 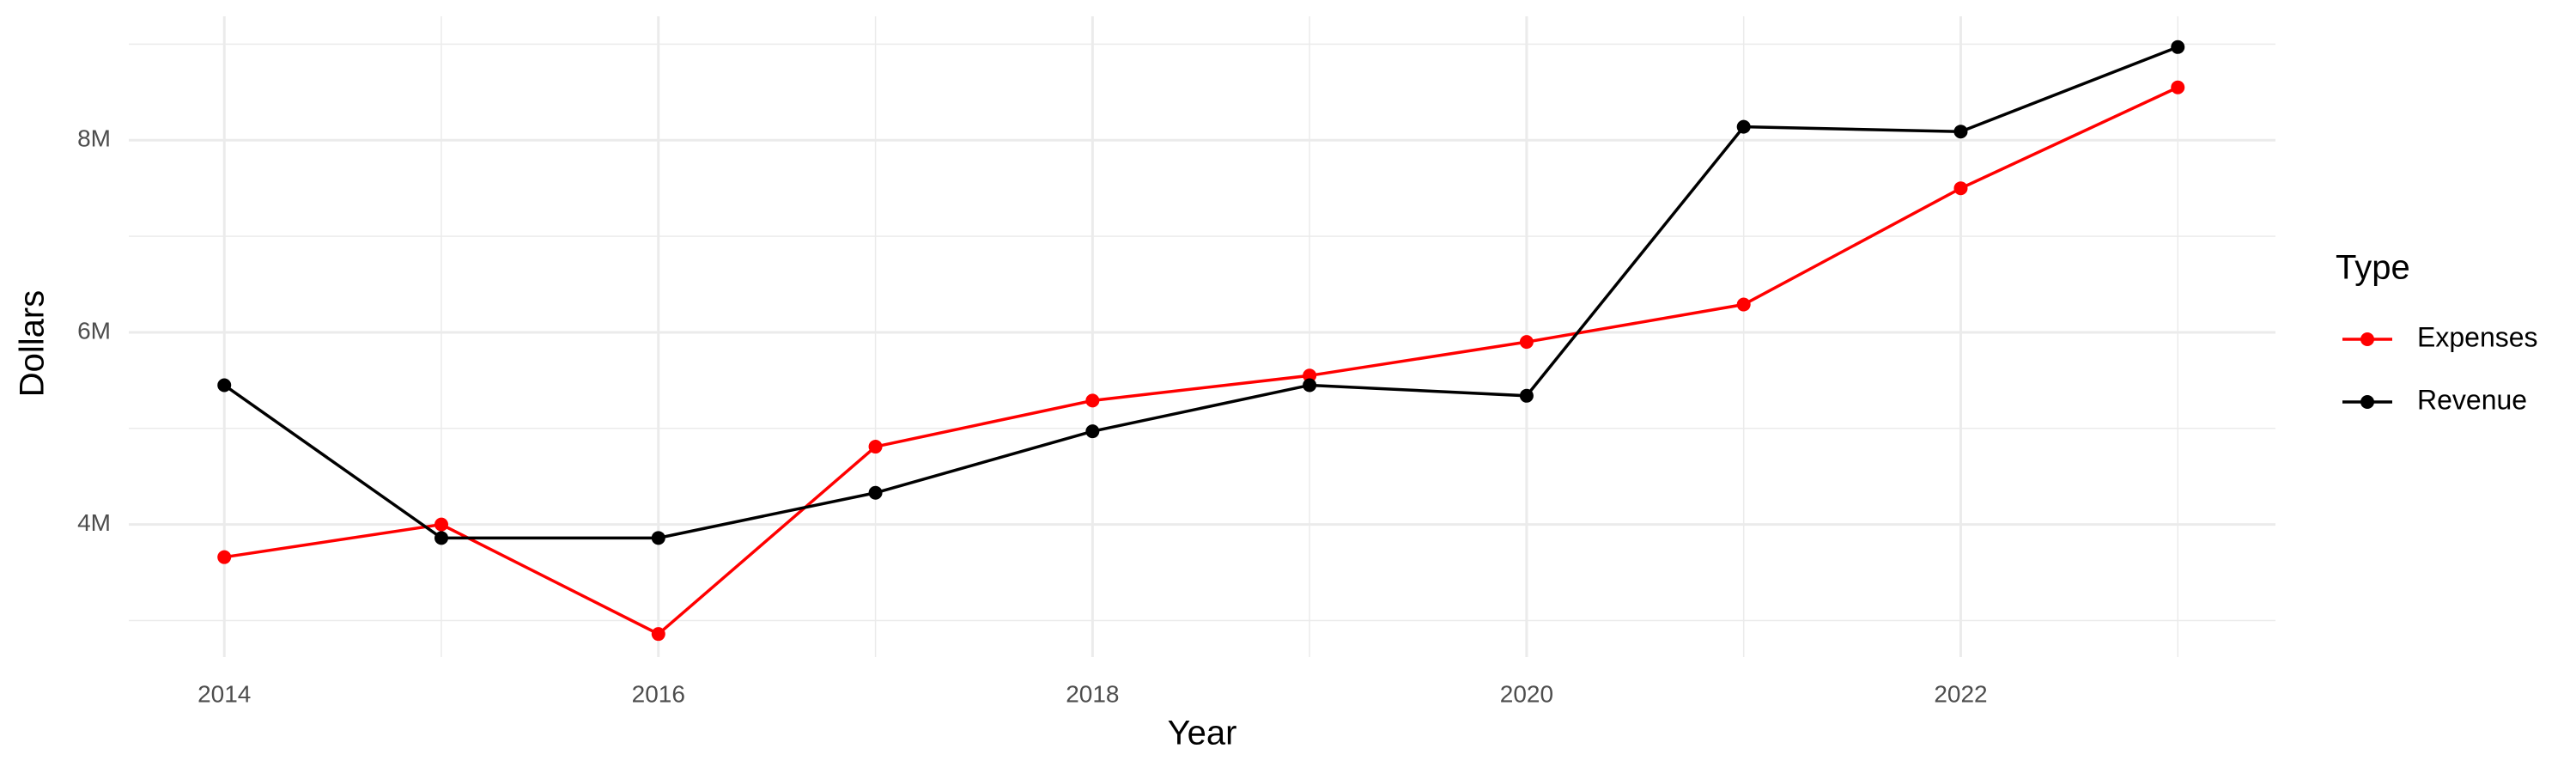 What do you see at coordinates (2472, 399) in the screenshot?
I see `legend-label: Revenue` at bounding box center [2472, 399].